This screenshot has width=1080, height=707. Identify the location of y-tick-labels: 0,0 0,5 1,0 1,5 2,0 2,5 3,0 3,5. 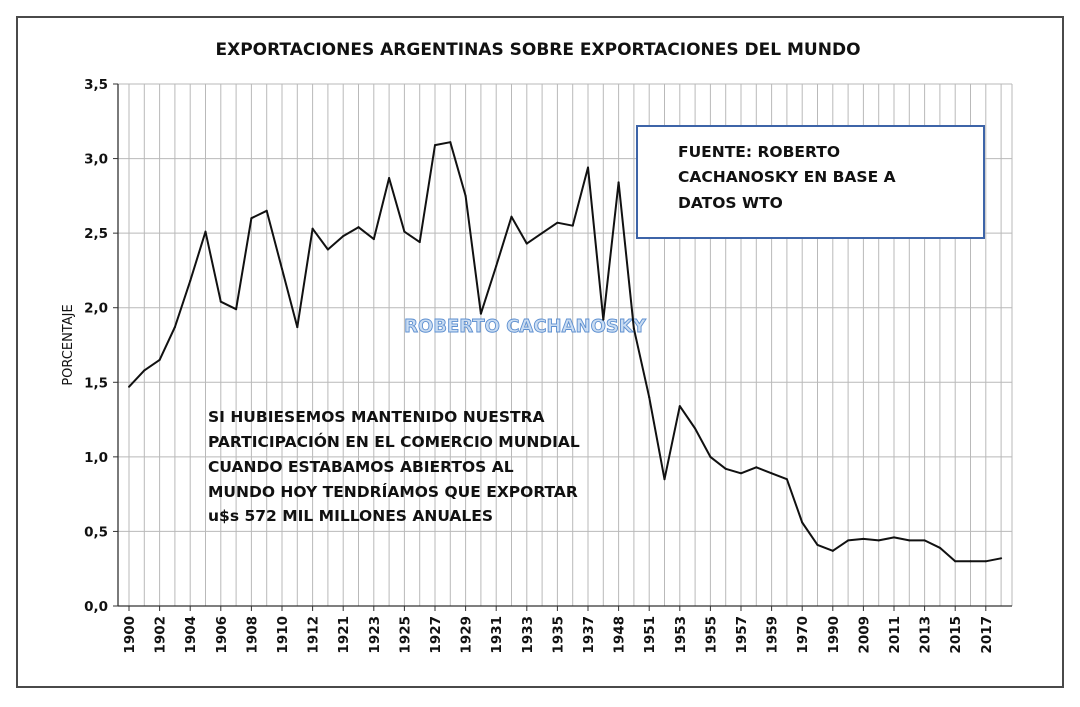
(96, 346).